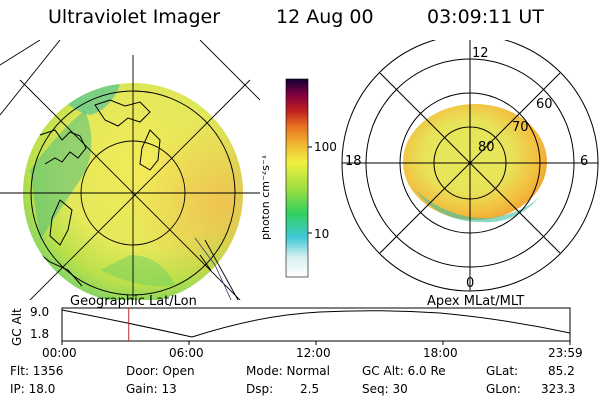 This screenshot has height=400, width=600. What do you see at coordinates (134, 17) in the screenshot?
I see `instrument-title: Ultraviolet Imager` at bounding box center [134, 17].